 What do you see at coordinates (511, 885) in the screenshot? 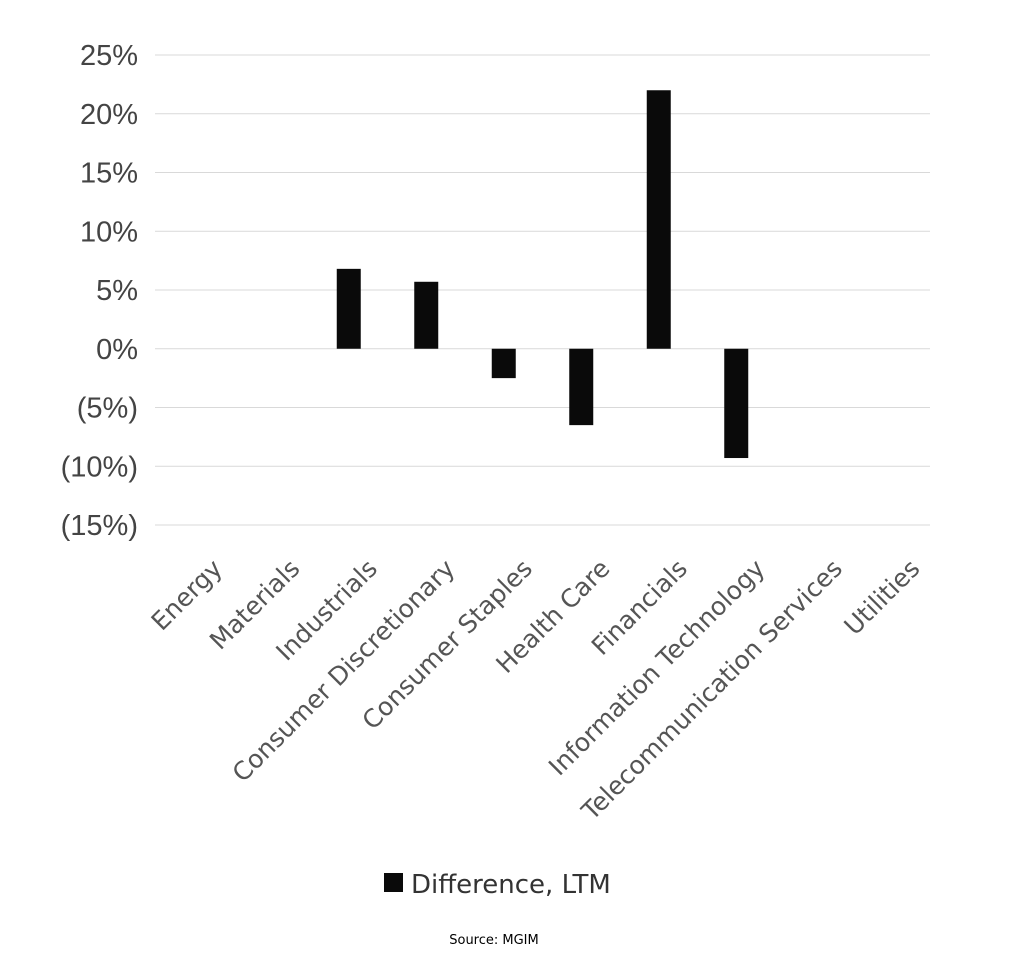
I see `legend-label: Difference, LTM` at bounding box center [511, 885].